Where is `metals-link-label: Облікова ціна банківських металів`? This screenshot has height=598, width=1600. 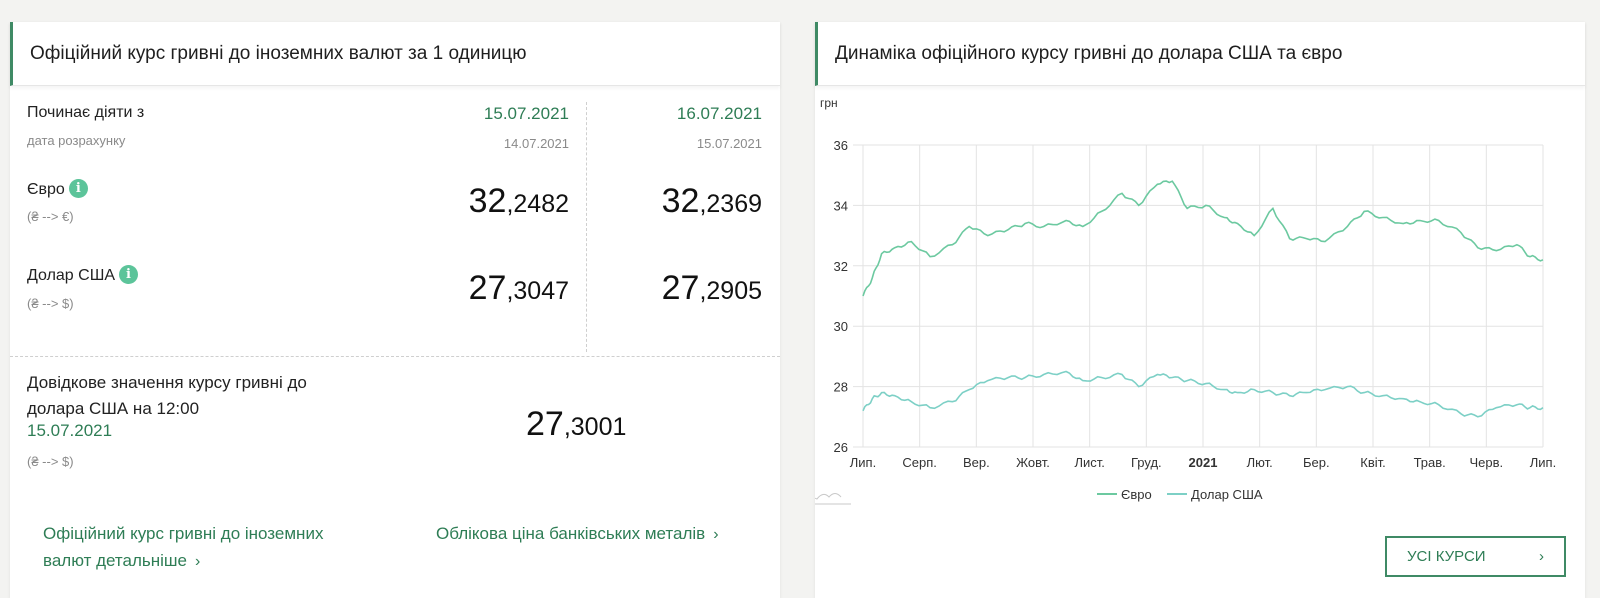 metals-link-label: Облікова ціна банківських металів is located at coordinates (571, 533).